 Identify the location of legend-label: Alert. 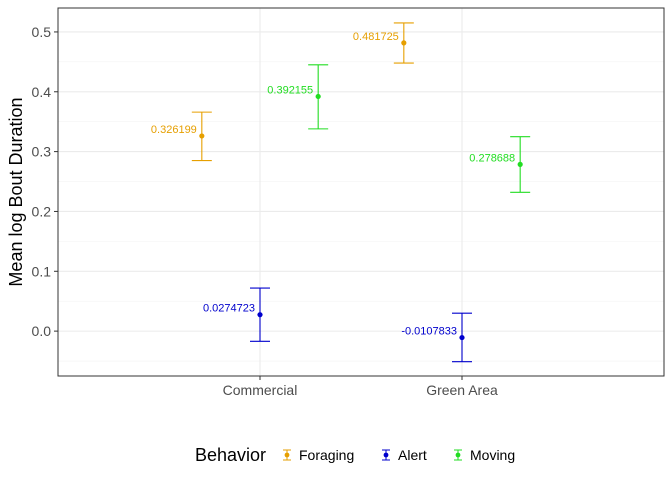
(412, 455).